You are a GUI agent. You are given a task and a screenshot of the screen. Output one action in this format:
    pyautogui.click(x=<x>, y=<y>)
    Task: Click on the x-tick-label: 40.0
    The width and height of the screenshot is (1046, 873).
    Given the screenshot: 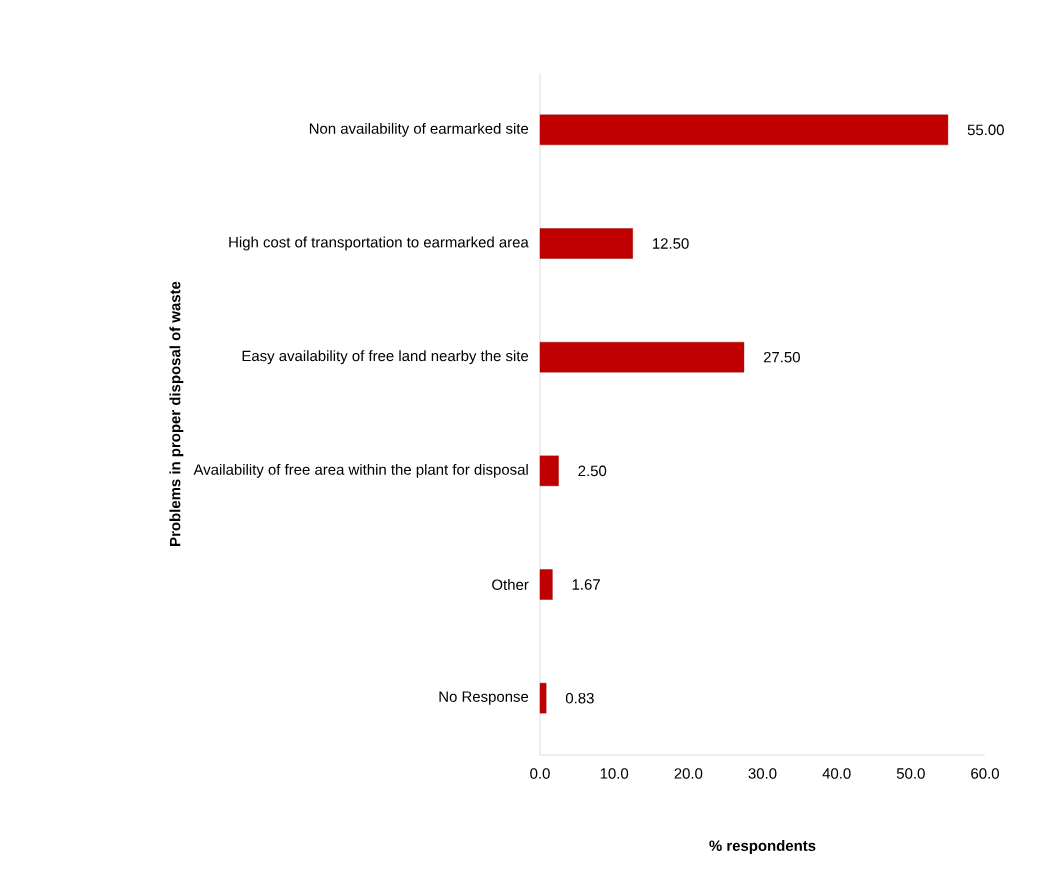 What is the action you would take?
    pyautogui.click(x=836, y=773)
    